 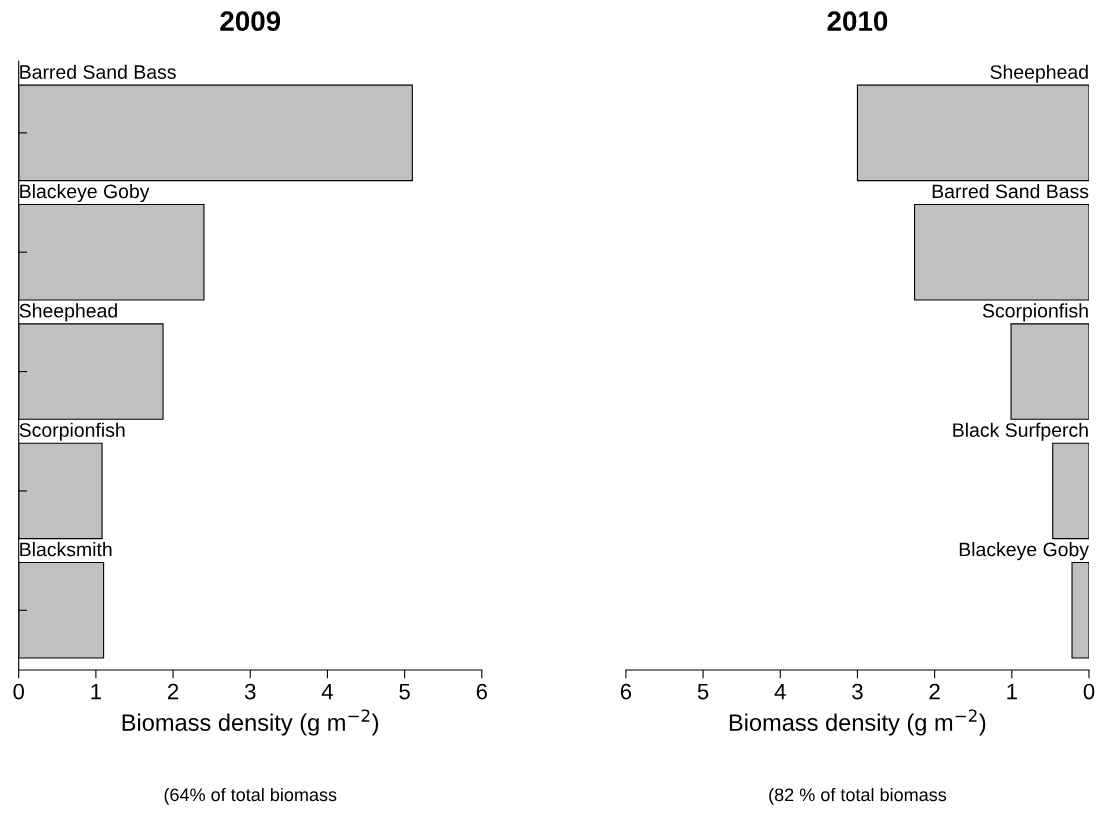 I want to click on text: (64% of total biomass, so click(x=250, y=796).